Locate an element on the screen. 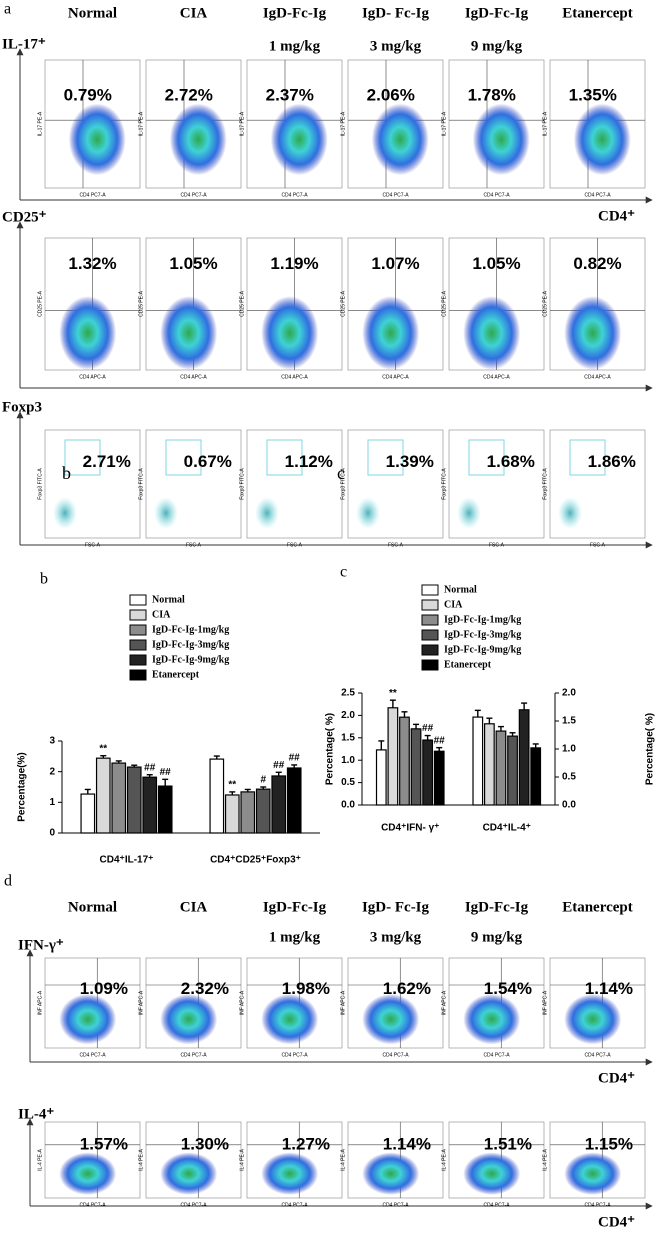  overlay-letter: b is located at coordinates (66, 473).